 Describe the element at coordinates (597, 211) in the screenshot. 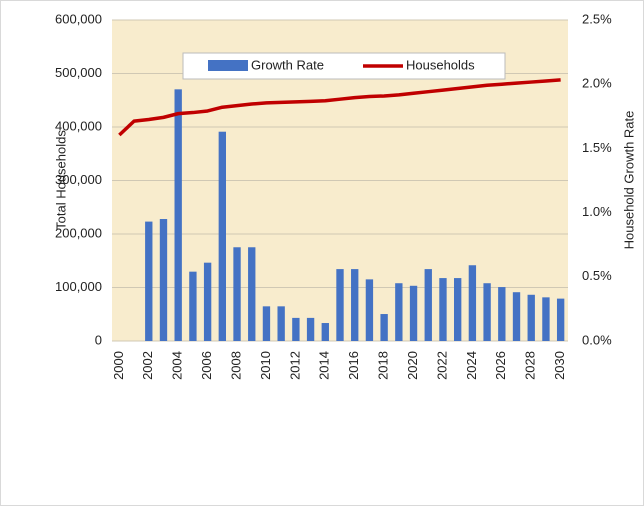

I see `y2-tick-label: 1.0%` at that location.